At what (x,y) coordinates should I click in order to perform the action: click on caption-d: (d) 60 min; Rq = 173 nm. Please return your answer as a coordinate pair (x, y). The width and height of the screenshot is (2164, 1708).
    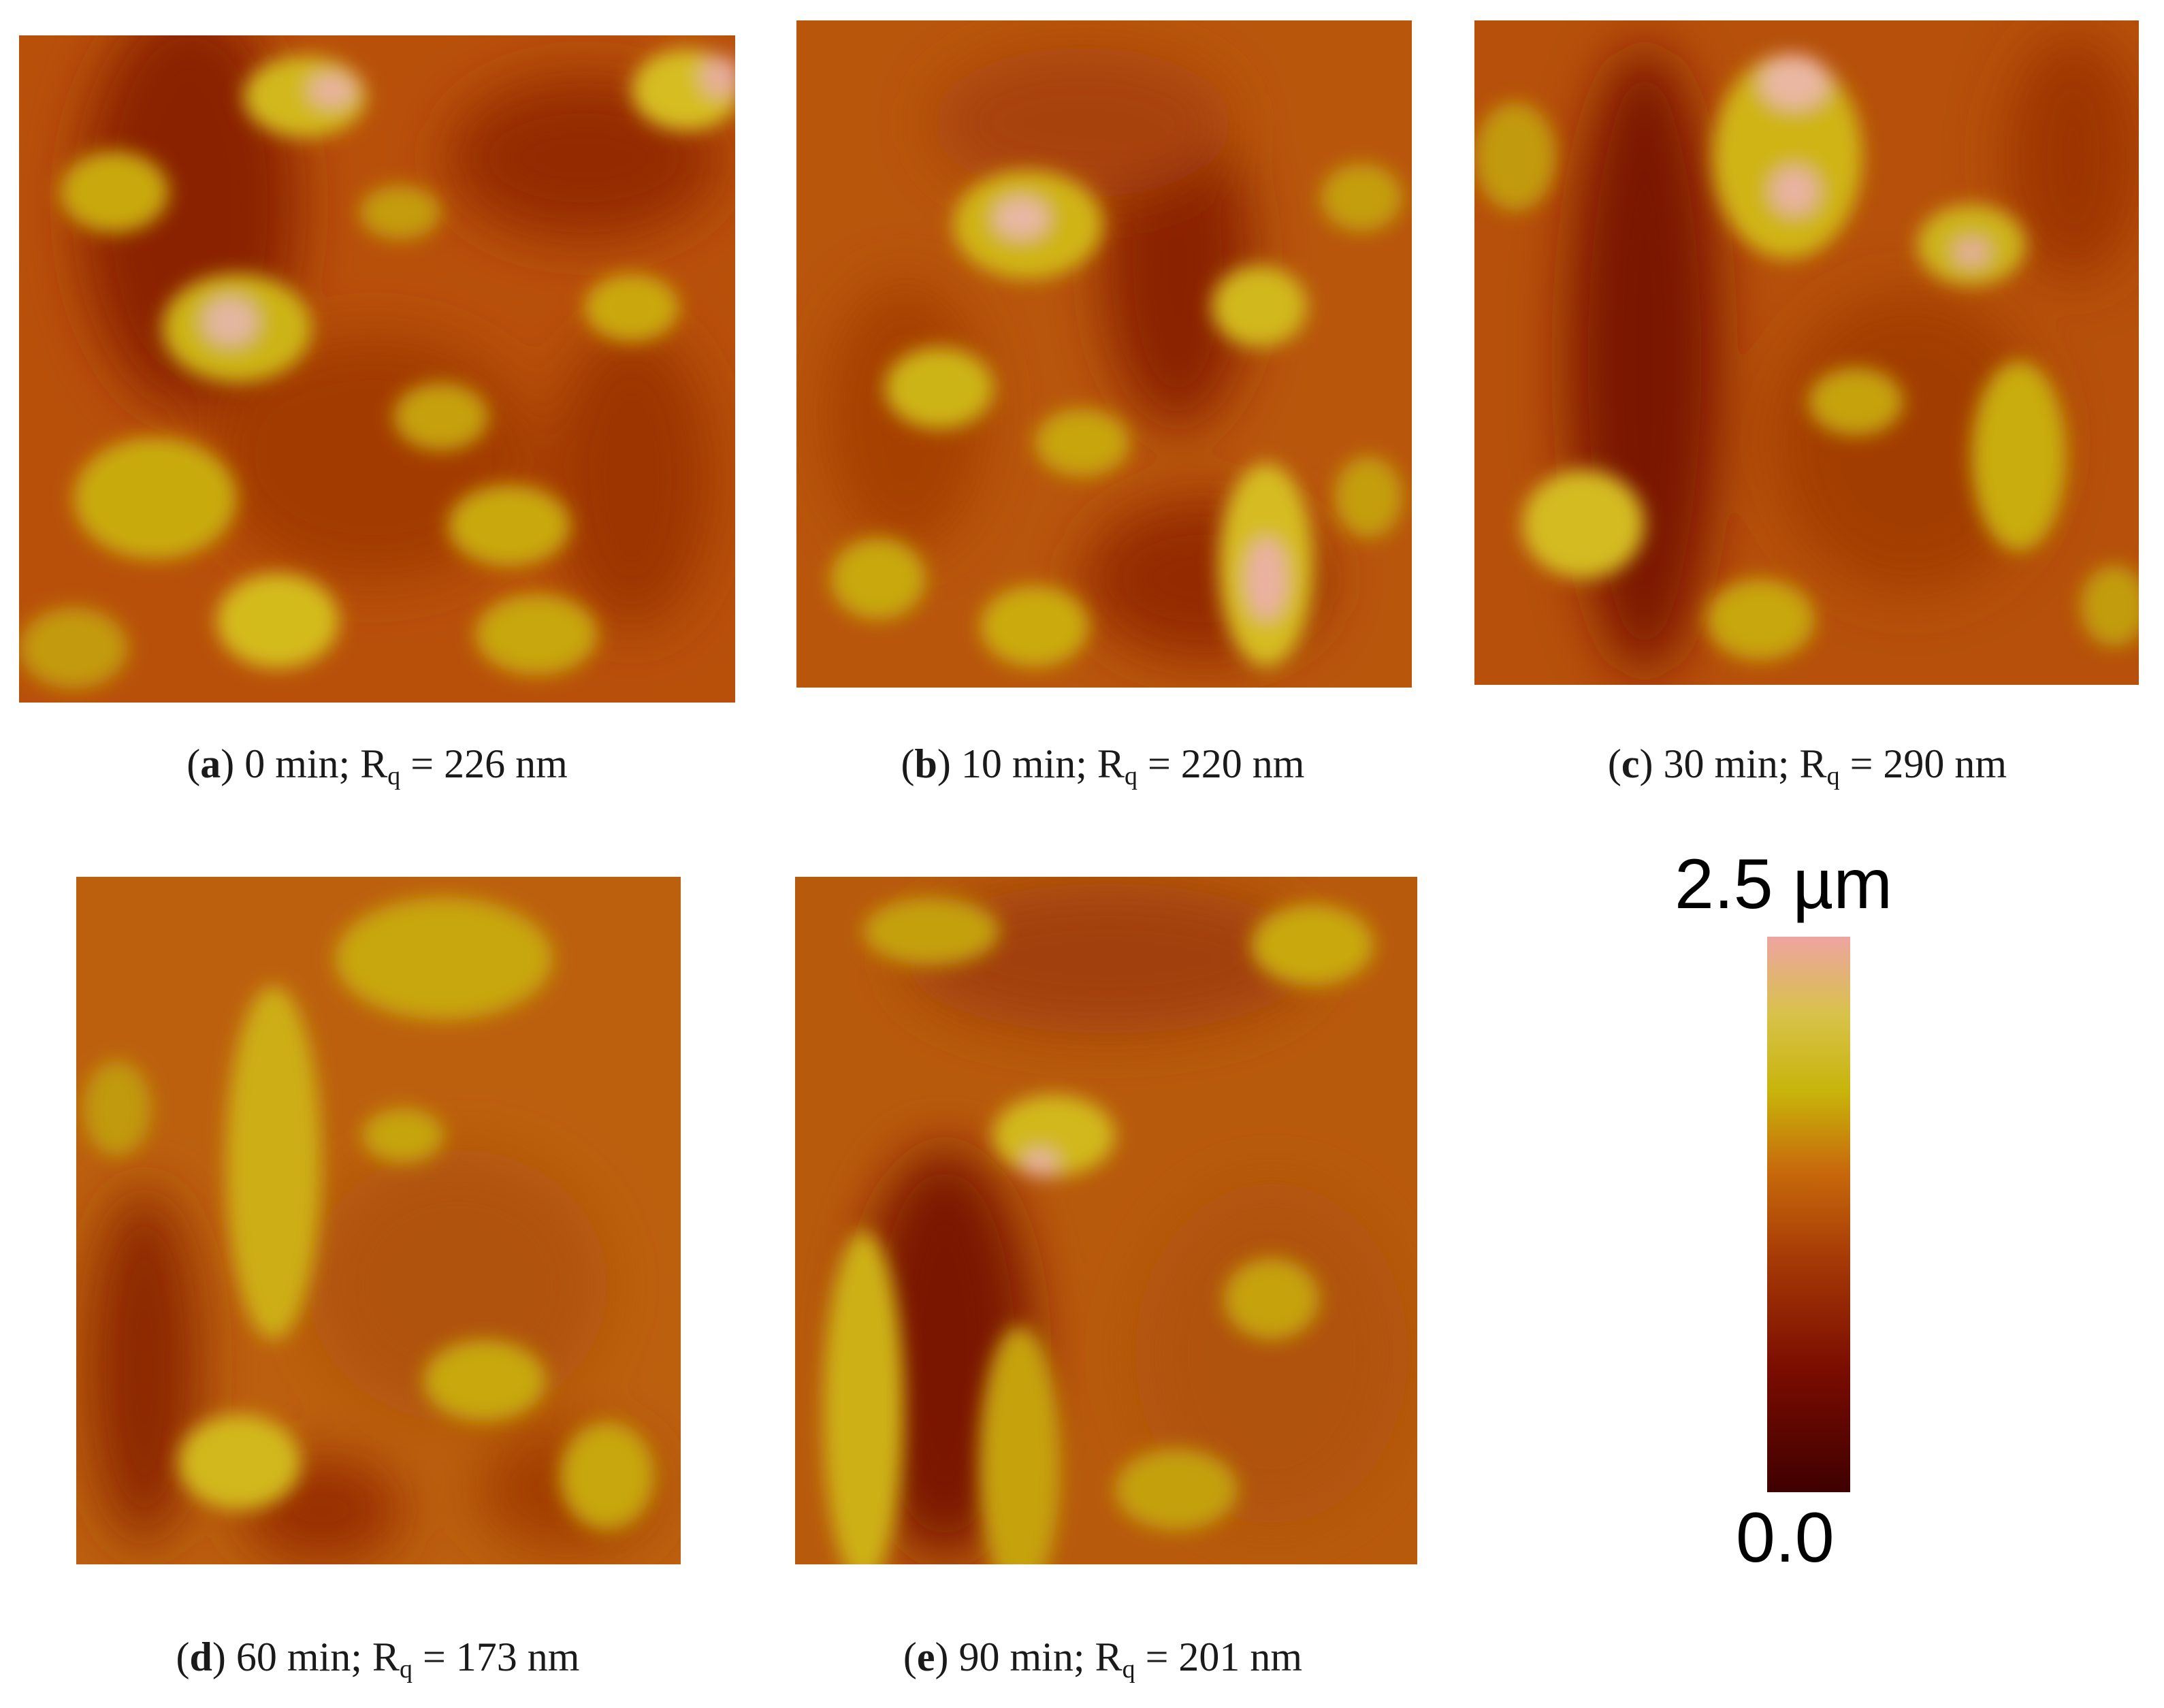
    Looking at the image, I should click on (378, 1658).